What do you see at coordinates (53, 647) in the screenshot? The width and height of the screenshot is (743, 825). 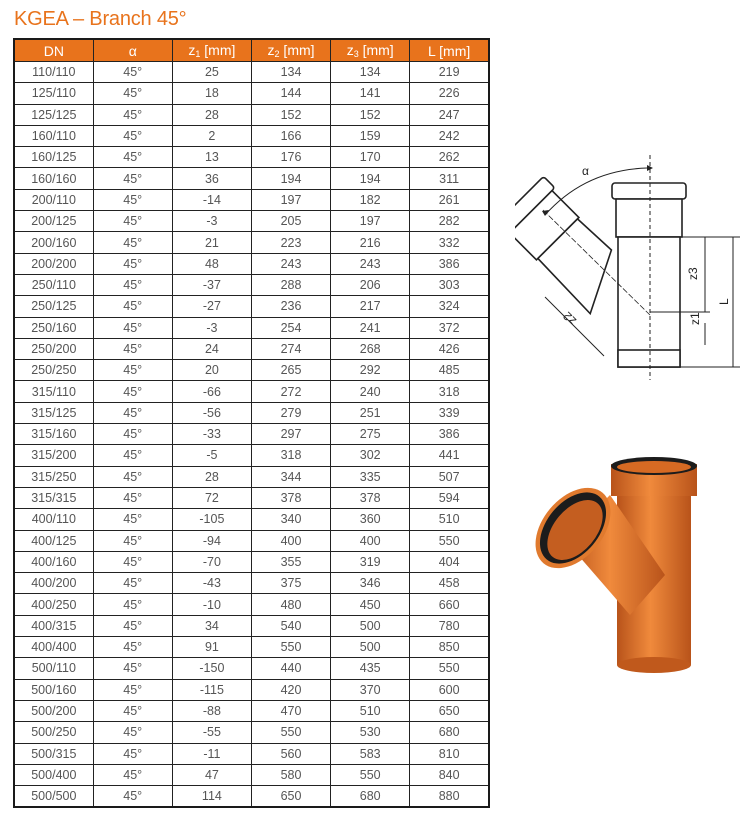 I see `cell-dn: 400/400` at bounding box center [53, 647].